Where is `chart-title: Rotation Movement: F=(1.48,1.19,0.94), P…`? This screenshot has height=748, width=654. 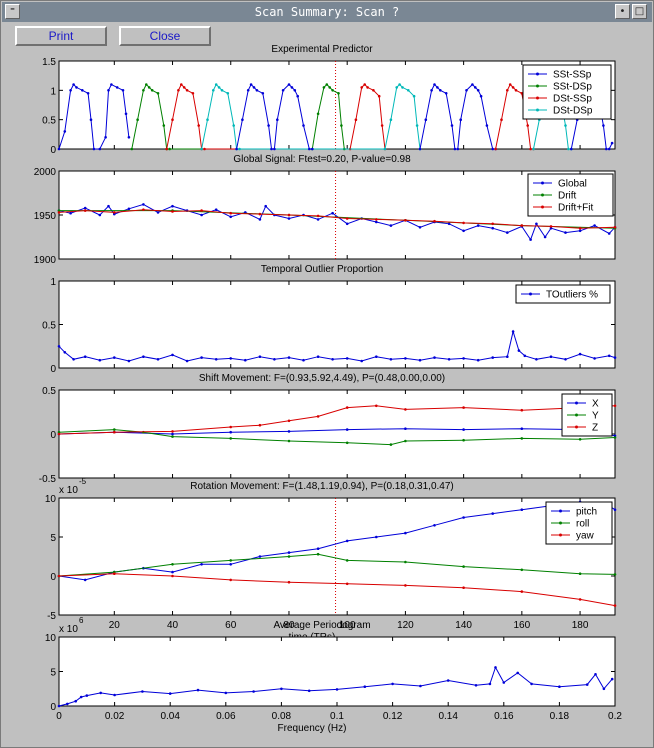
chart-title: Rotation Movement: F=(1.48,1.19,0.94), P… is located at coordinates (322, 486).